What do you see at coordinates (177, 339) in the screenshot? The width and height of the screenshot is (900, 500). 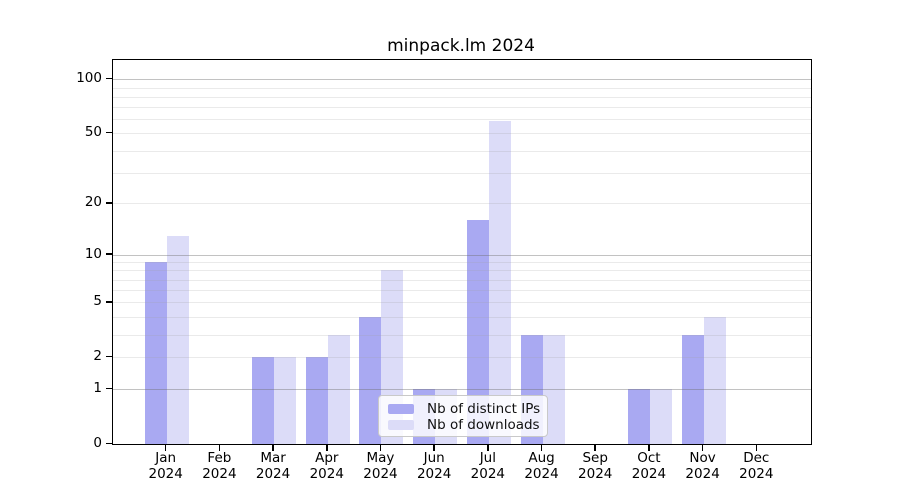 I see `bar-downloads-jan` at bounding box center [177, 339].